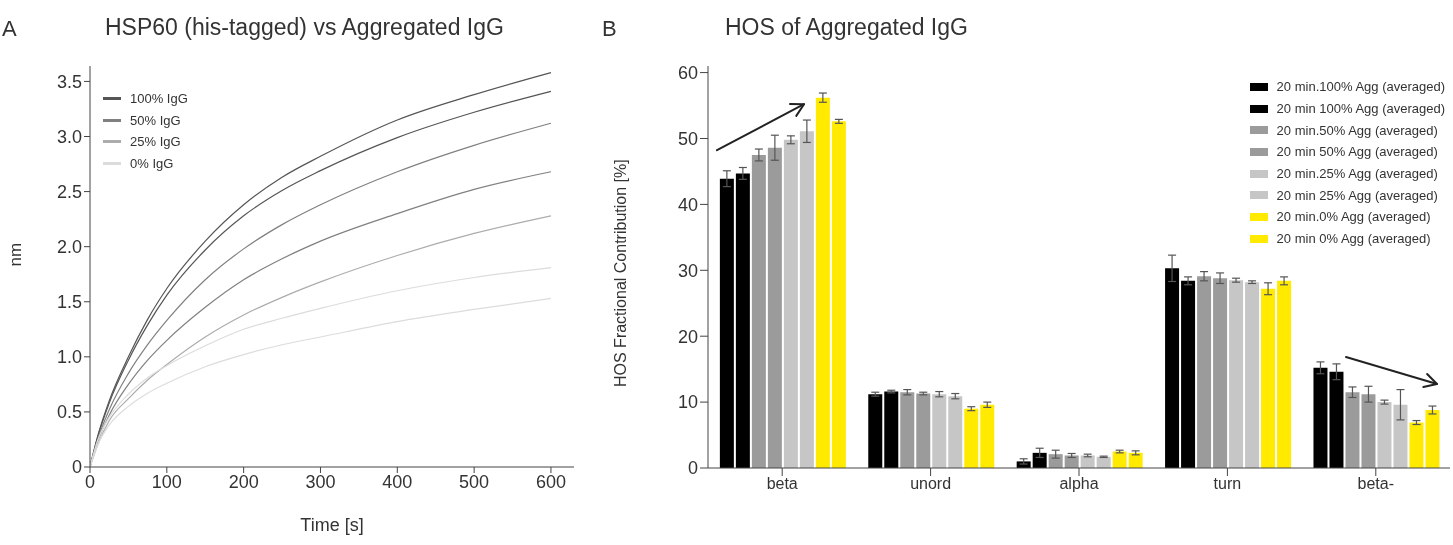  Describe the element at coordinates (155, 120) in the screenshot. I see `legend-label: 50% IgG` at that location.